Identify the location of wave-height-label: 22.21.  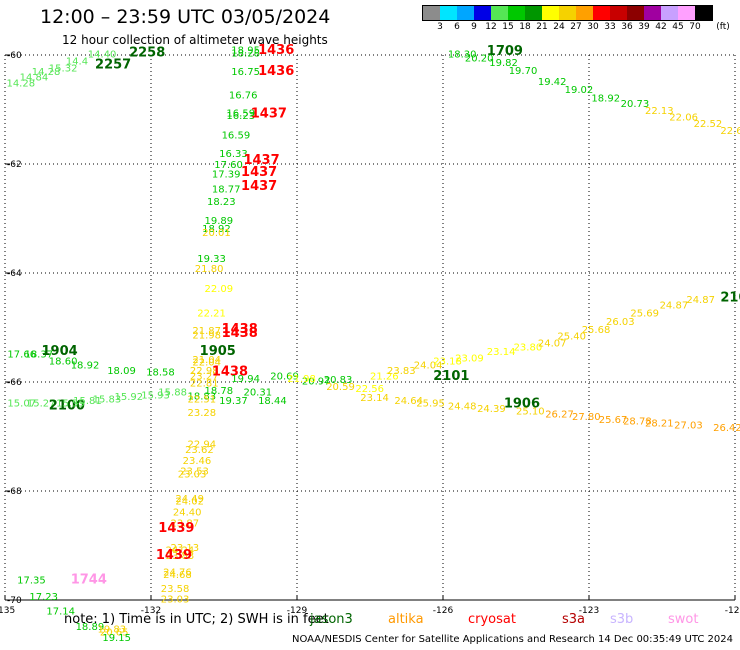
(211, 314).